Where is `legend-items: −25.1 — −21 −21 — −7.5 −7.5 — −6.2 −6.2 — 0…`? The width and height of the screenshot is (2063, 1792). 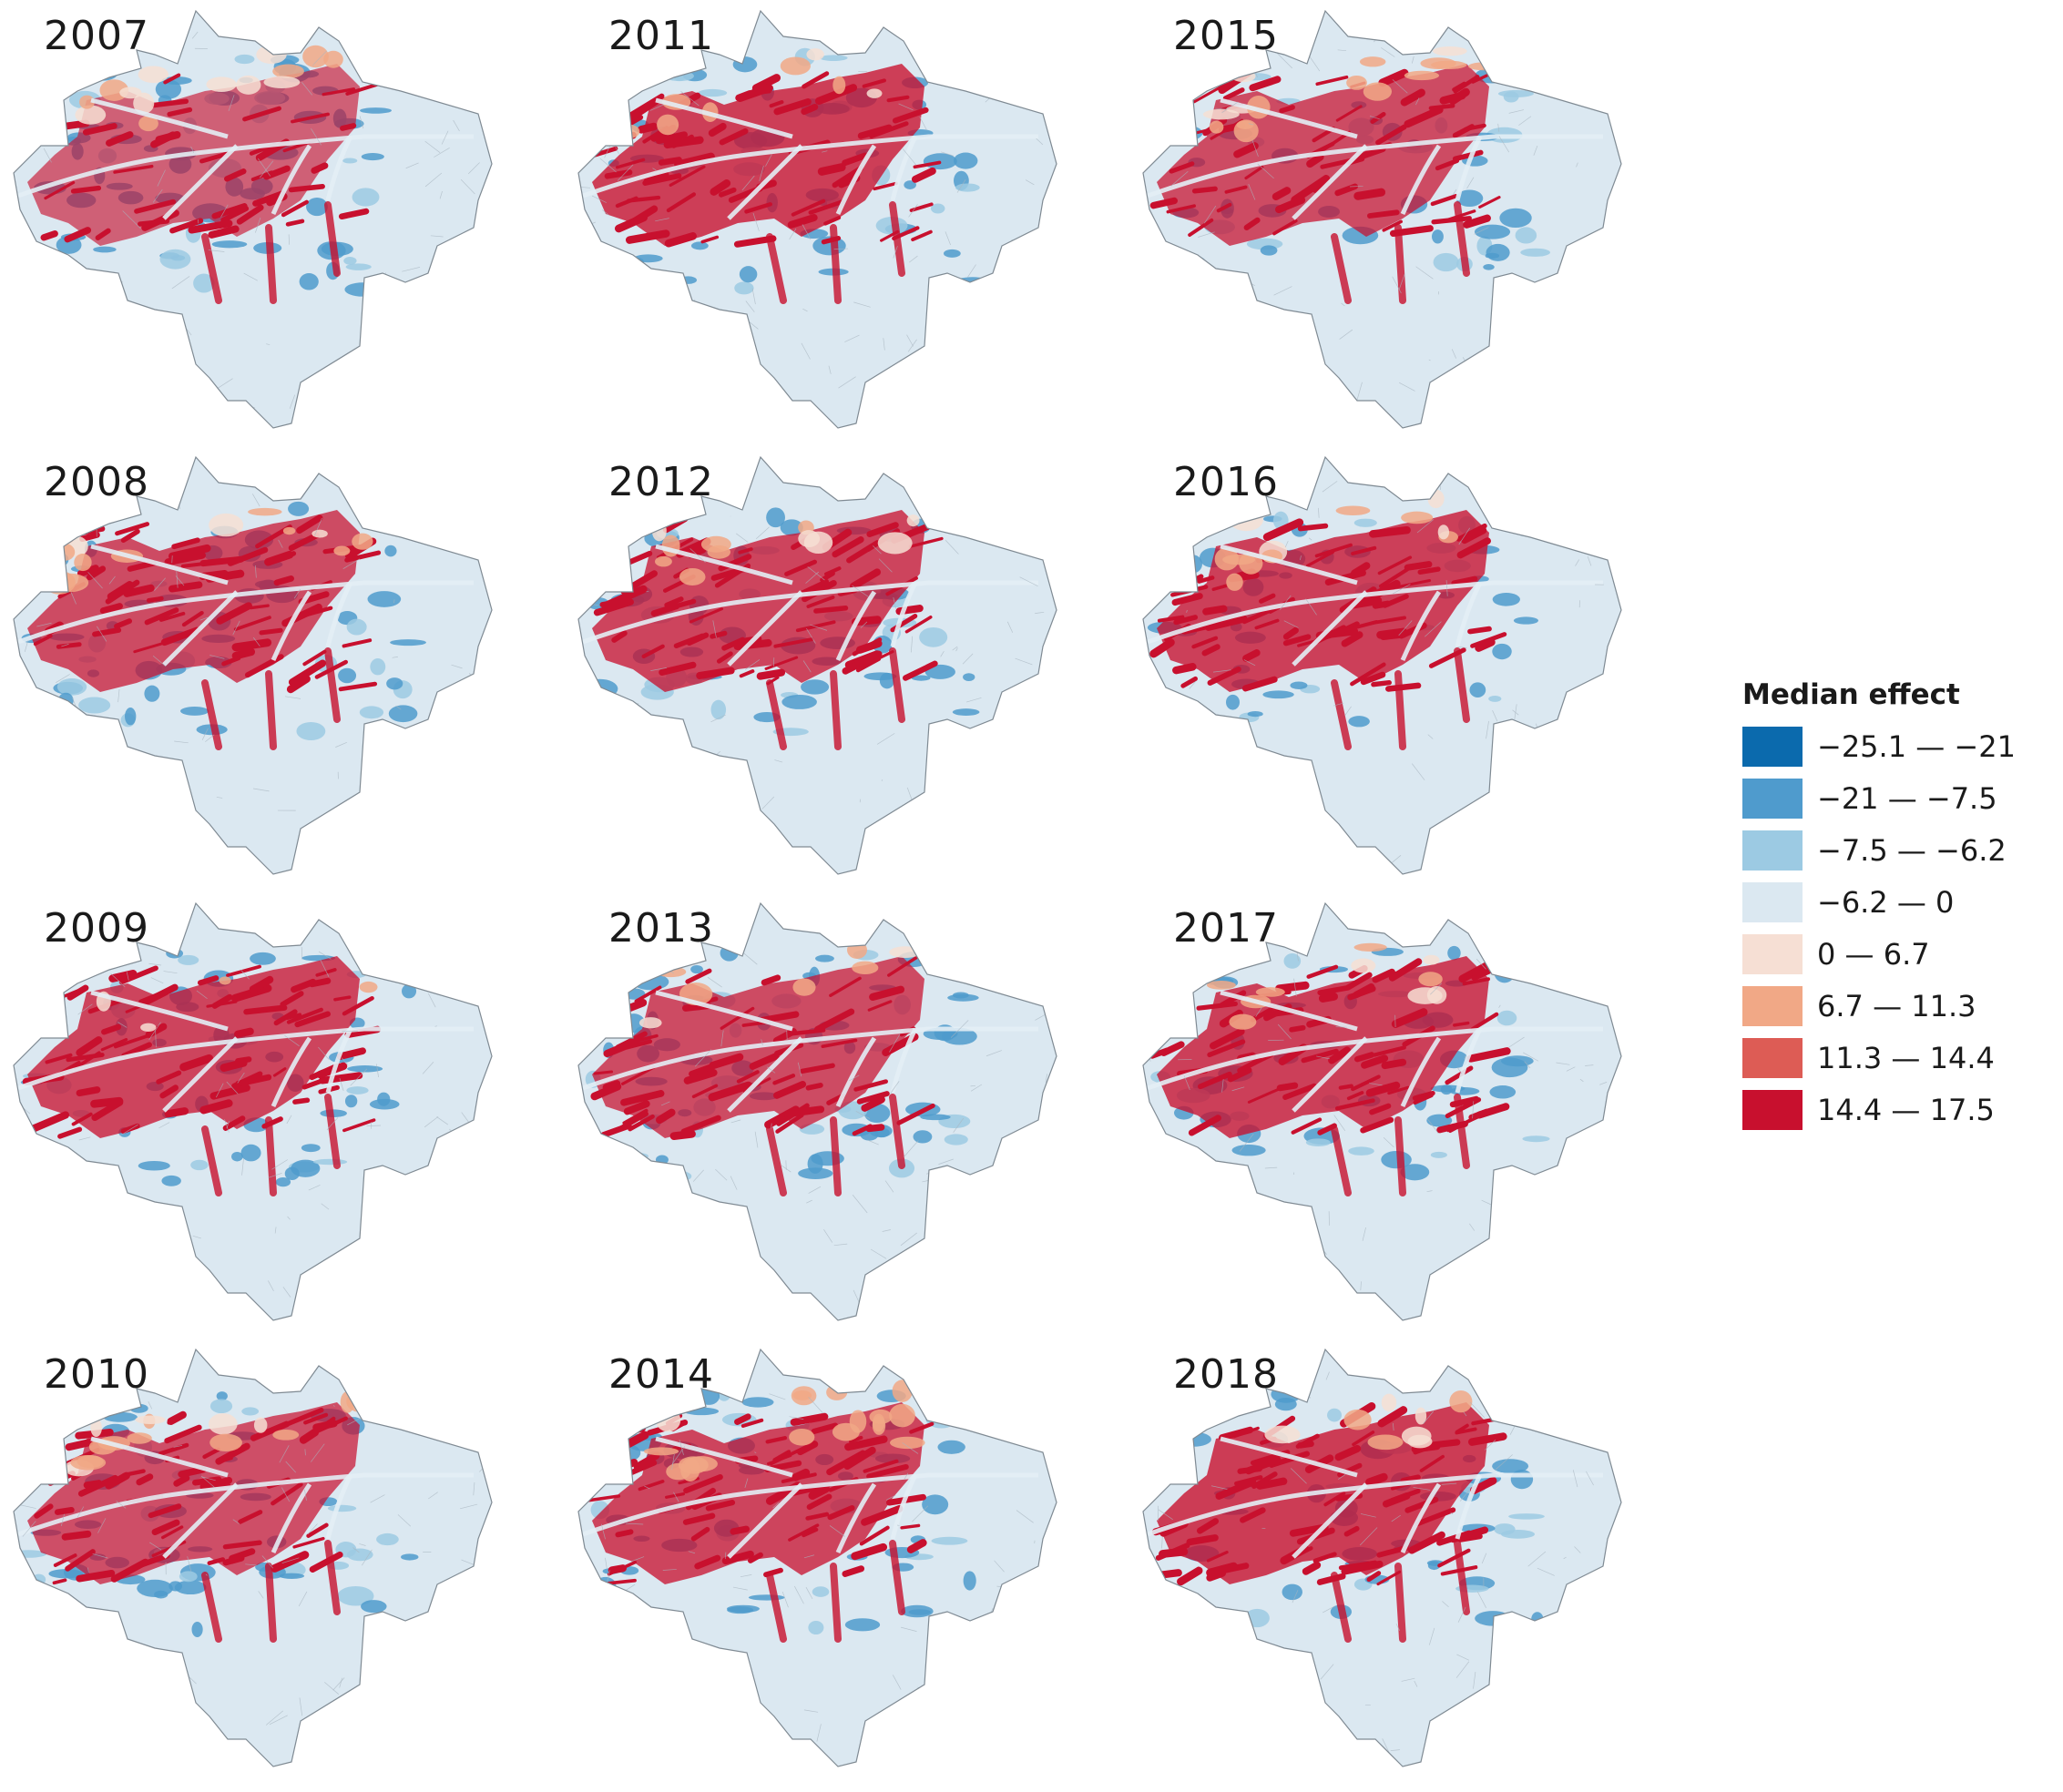
legend-items: −25.1 — −21 −21 — −7.5 −7.5 — −6.2 −6.2 — 0… is located at coordinates (1897, 928).